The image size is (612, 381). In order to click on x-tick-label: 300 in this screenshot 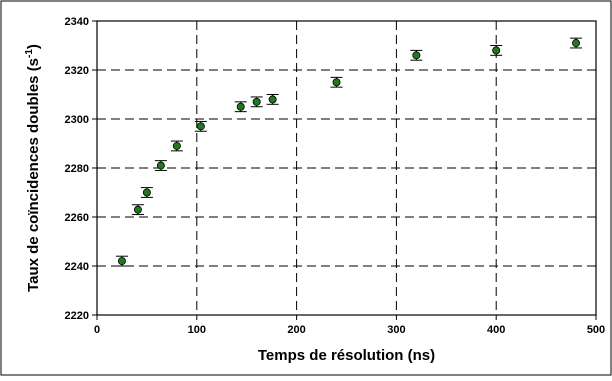, I will do `click(396, 330)`.